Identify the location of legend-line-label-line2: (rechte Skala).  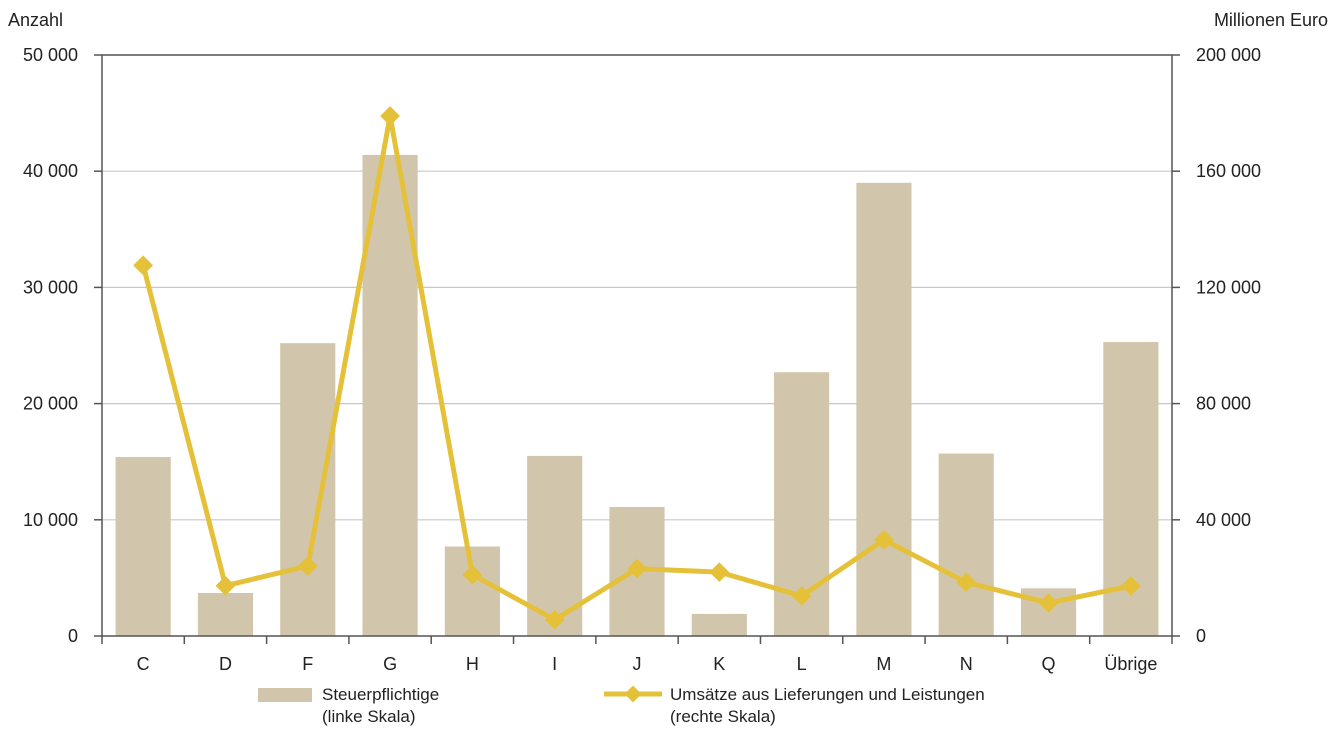
(723, 716).